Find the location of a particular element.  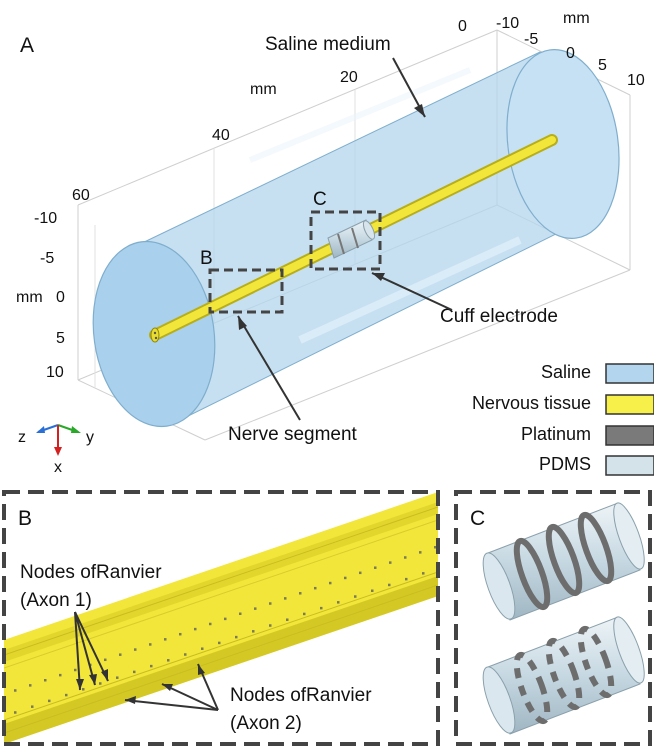

axon1-label-line2: (Axon 1) is located at coordinates (56, 600).